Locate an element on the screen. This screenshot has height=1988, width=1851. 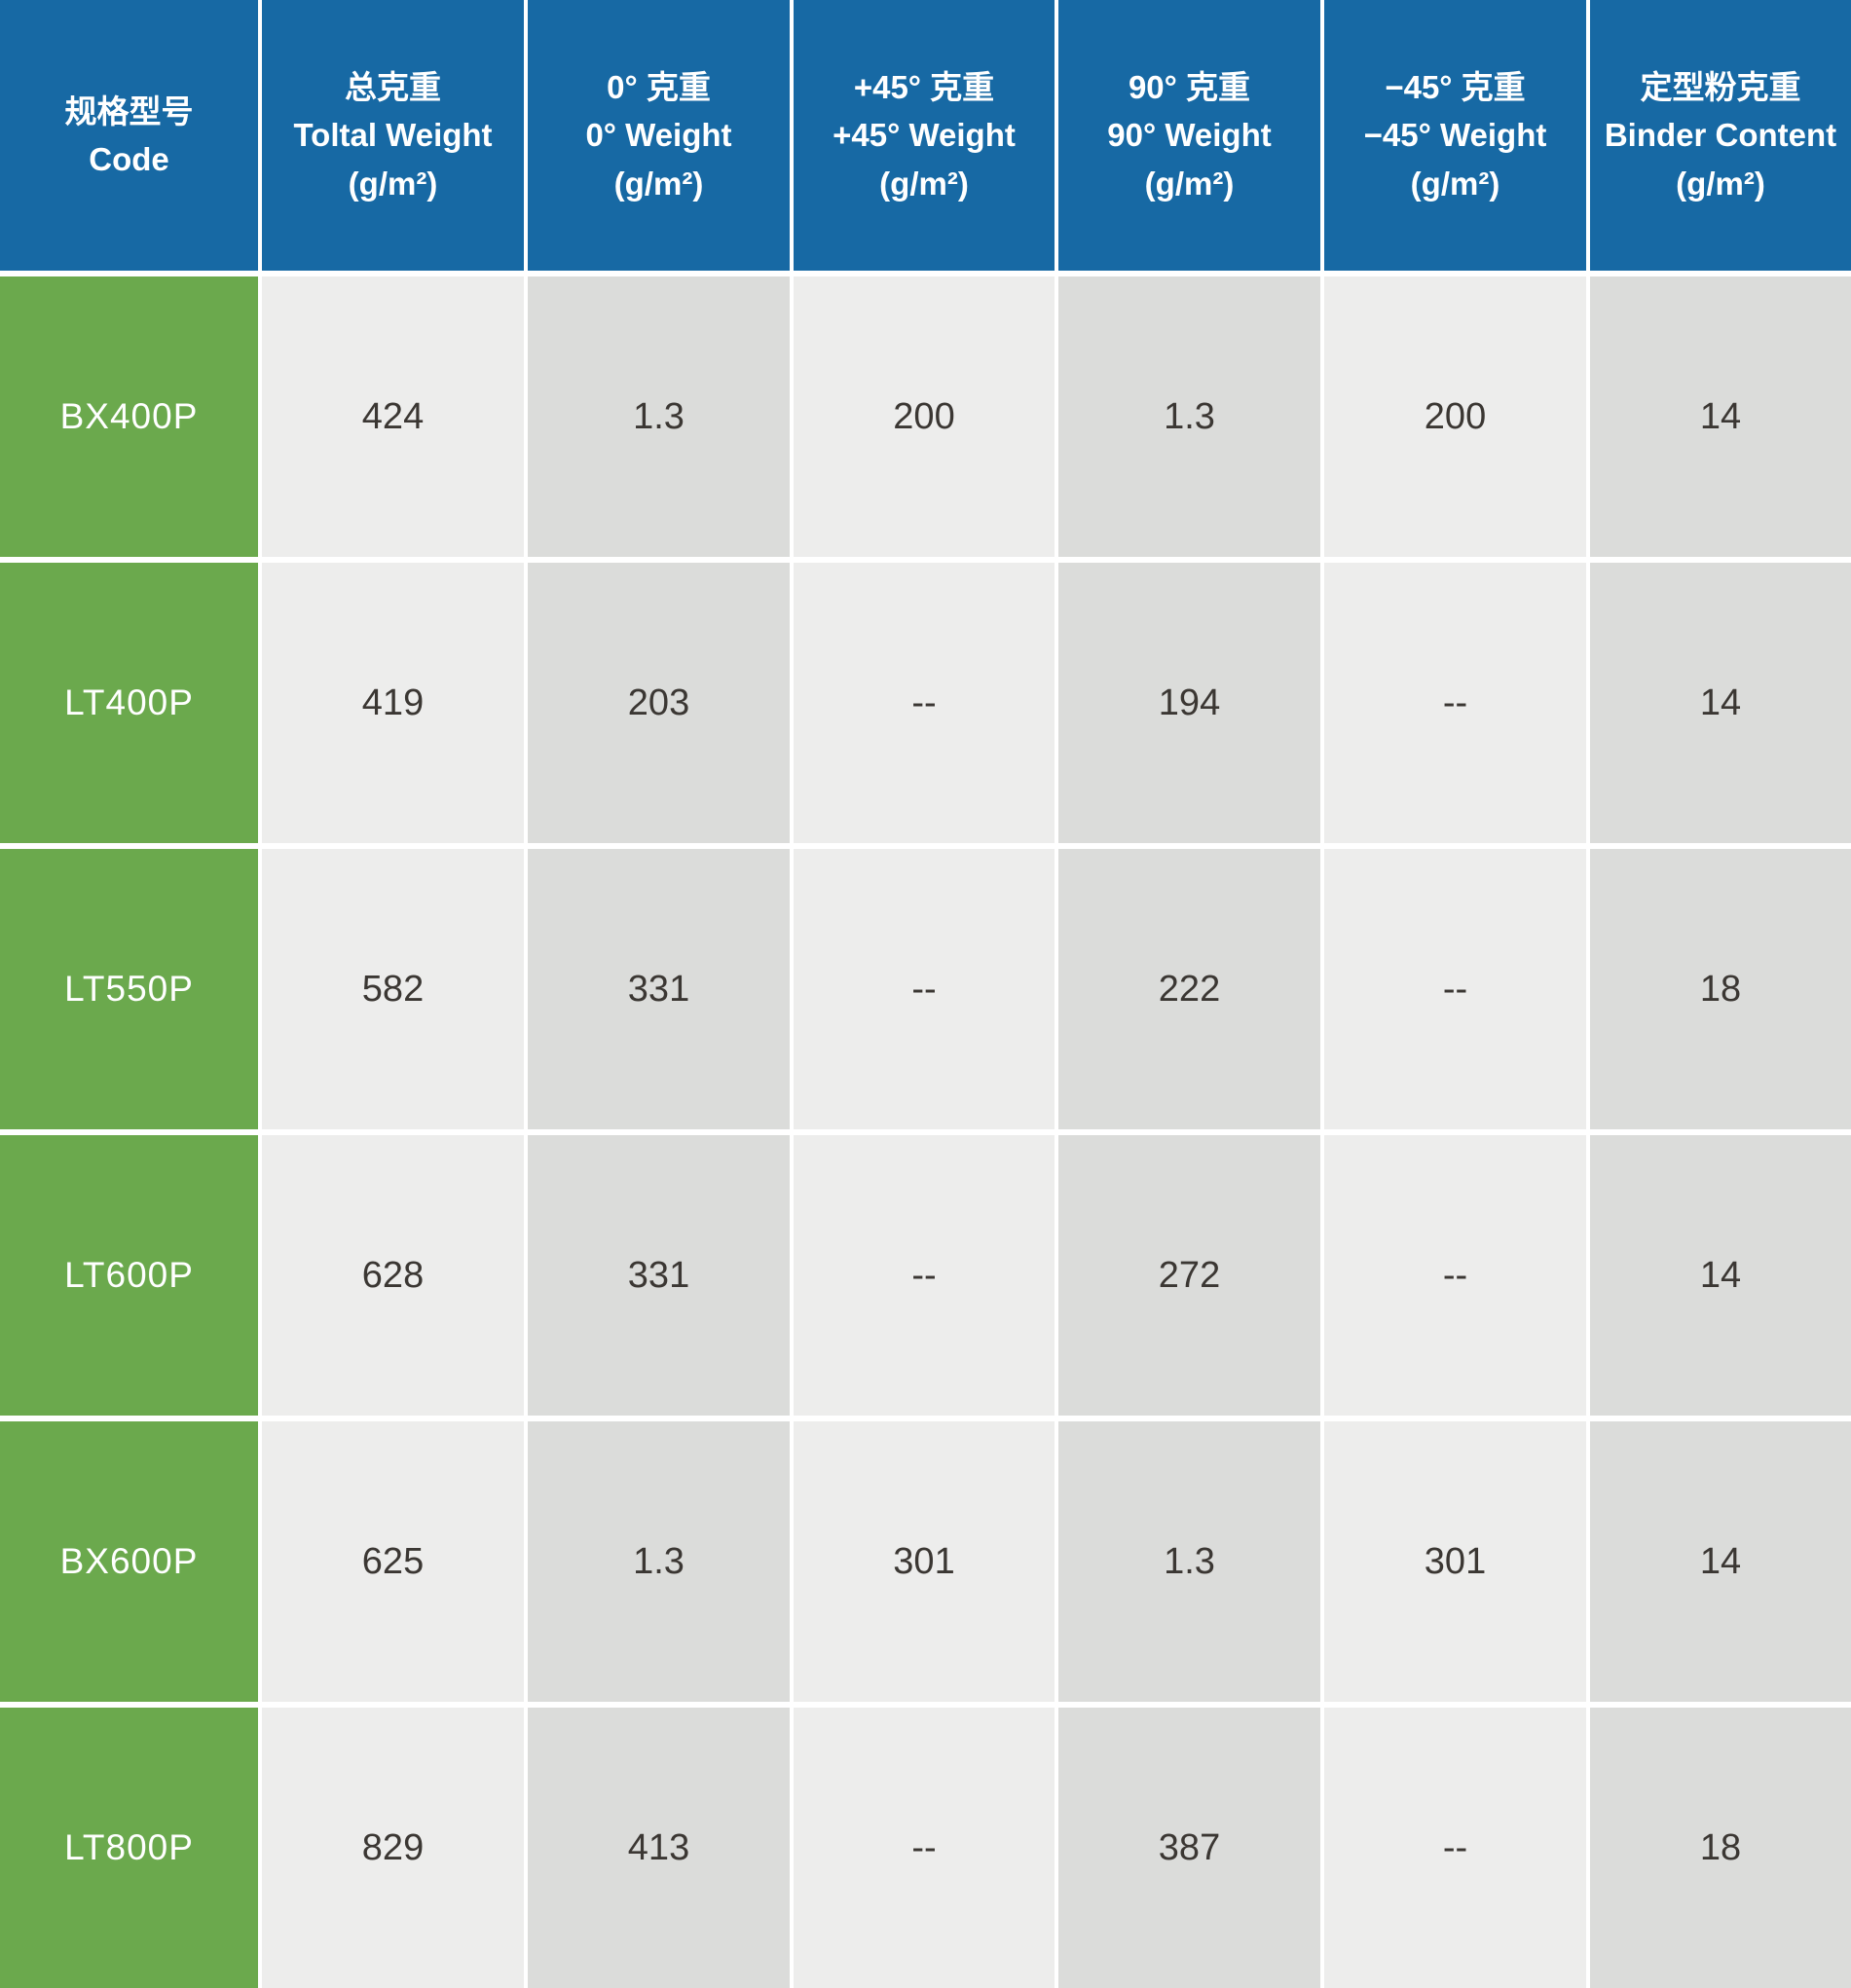
header-cell-plus45deg-weight: +45° 克重 +45° Weight (g/m²) is located at coordinates (924, 135).